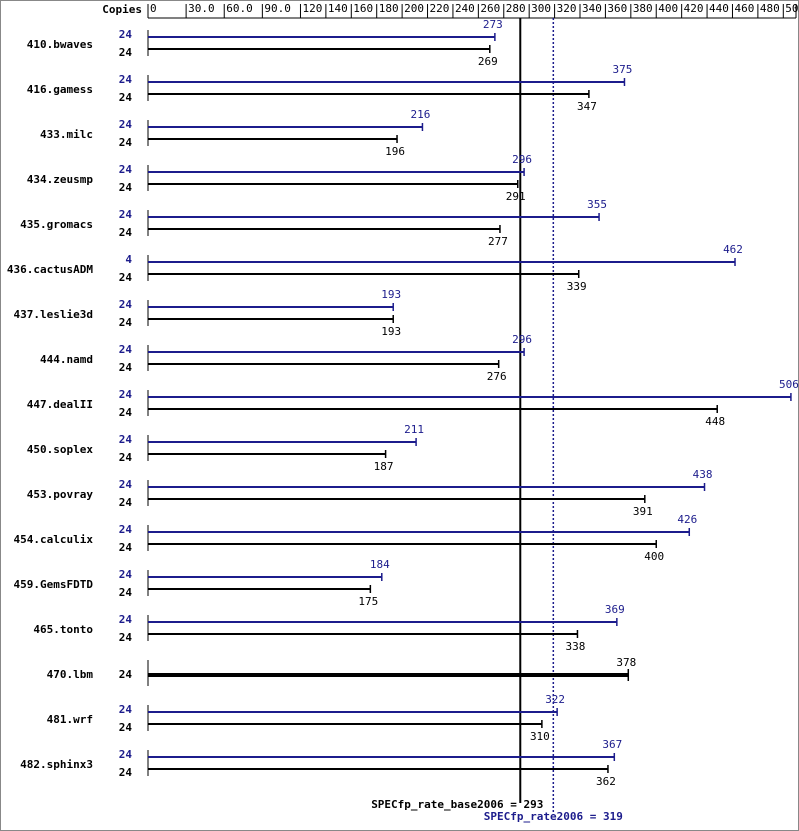 The height and width of the screenshot is (831, 799). I want to click on value-label: 347, so click(587, 106).